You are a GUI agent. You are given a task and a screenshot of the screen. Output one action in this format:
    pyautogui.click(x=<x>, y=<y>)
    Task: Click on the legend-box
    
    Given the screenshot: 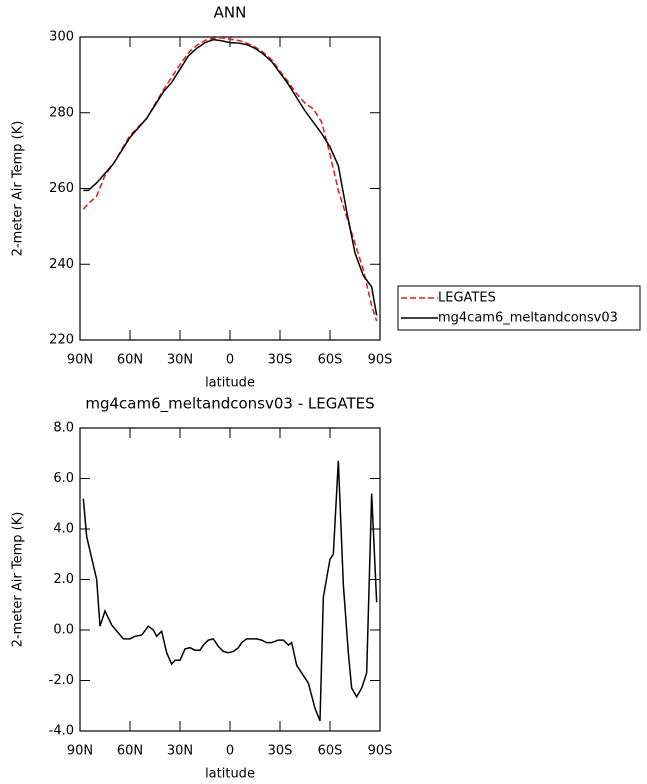 What is the action you would take?
    pyautogui.click(x=519, y=308)
    